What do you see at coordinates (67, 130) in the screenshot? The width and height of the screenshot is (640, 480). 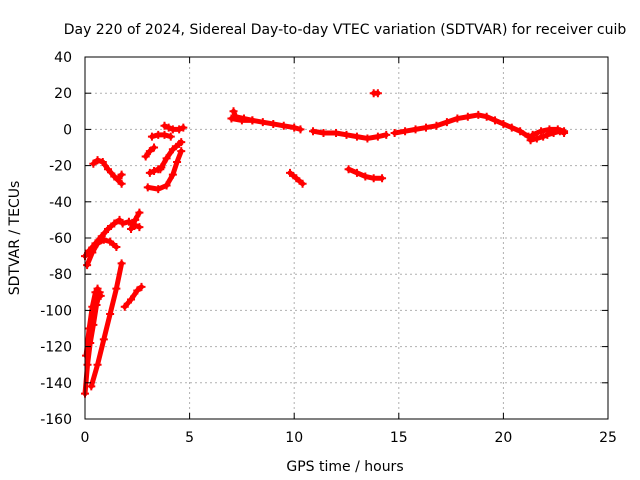 I see `y-tick-label: 0` at bounding box center [67, 130].